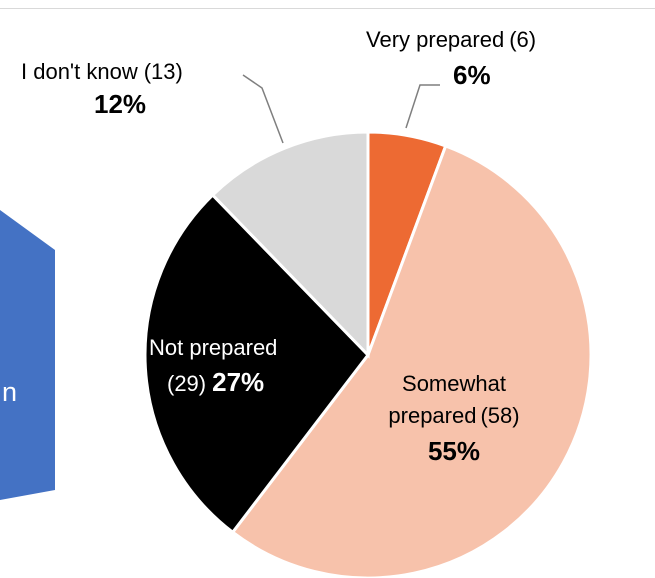 The height and width of the screenshot is (578, 655). Describe the element at coordinates (290, 244) in the screenshot. I see `pie-slice-dont-know` at that location.